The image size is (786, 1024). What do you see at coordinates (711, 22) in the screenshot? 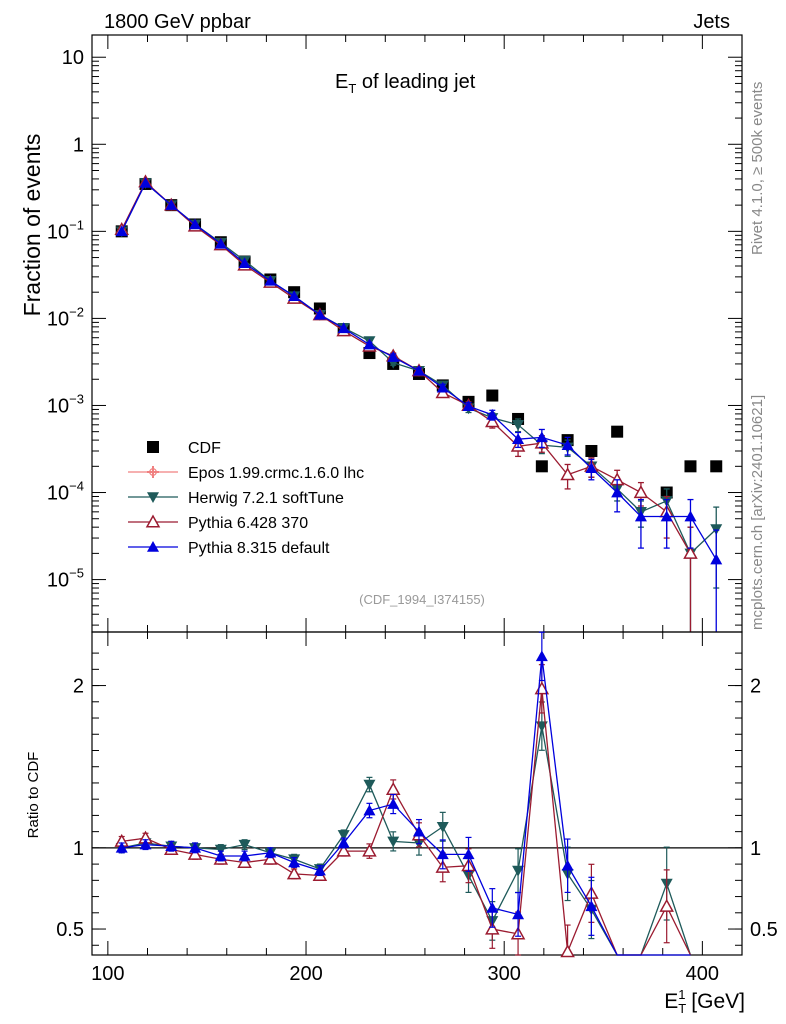
I see `header-right: Jets` at bounding box center [711, 22].